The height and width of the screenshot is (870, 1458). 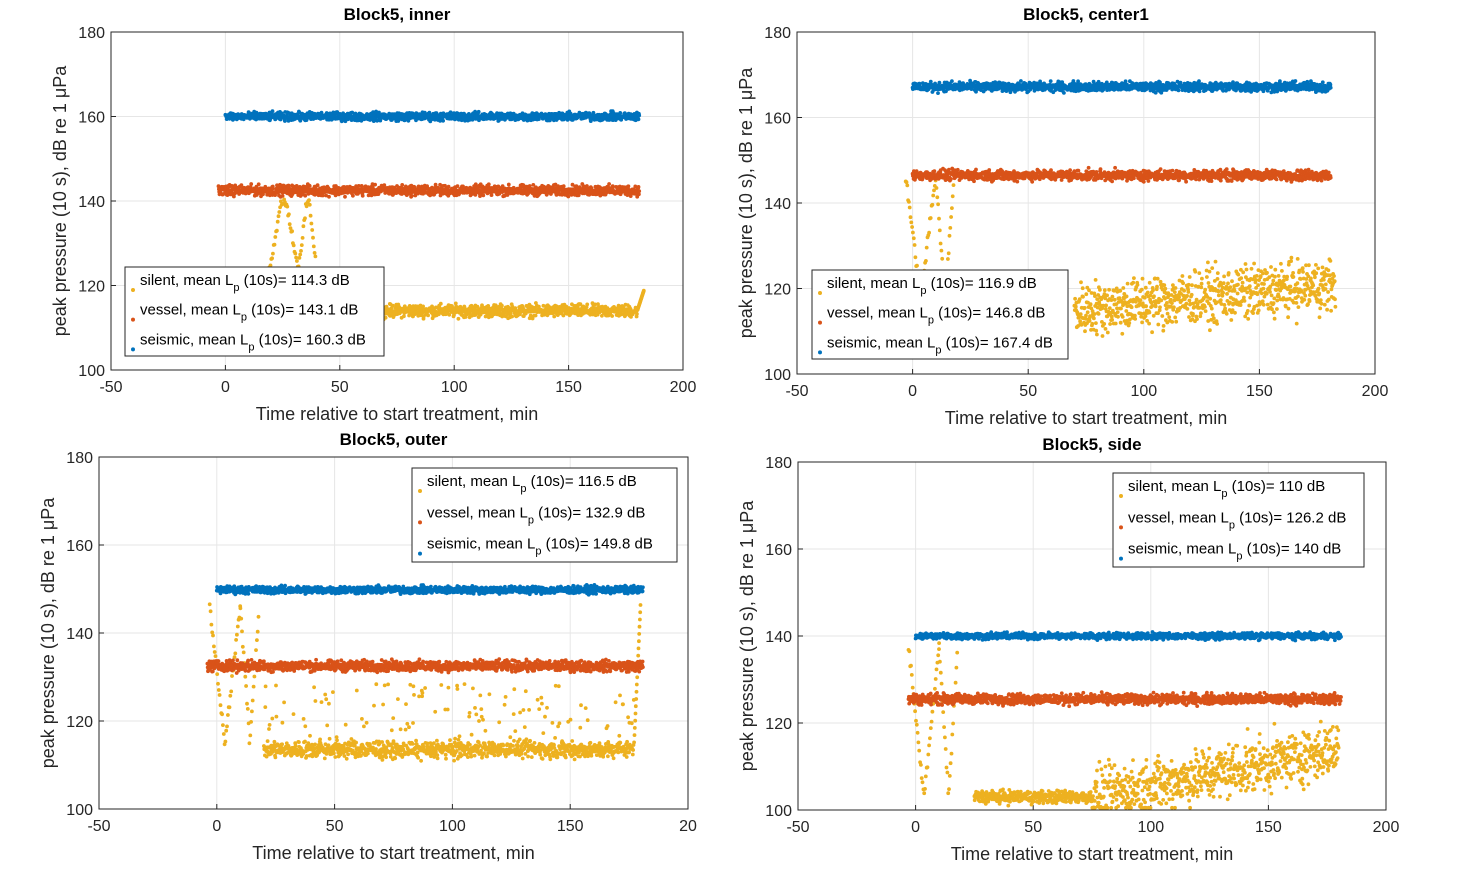 What do you see at coordinates (397, 414) in the screenshot?
I see `x-axis-label: Time relative to start treatment, min` at bounding box center [397, 414].